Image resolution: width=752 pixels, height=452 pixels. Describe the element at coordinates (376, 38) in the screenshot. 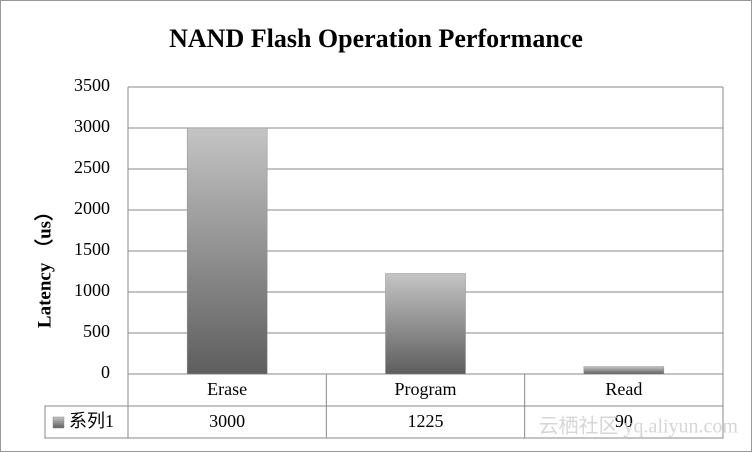

I see `chart-title: NAND Flash Operation Performance` at that location.